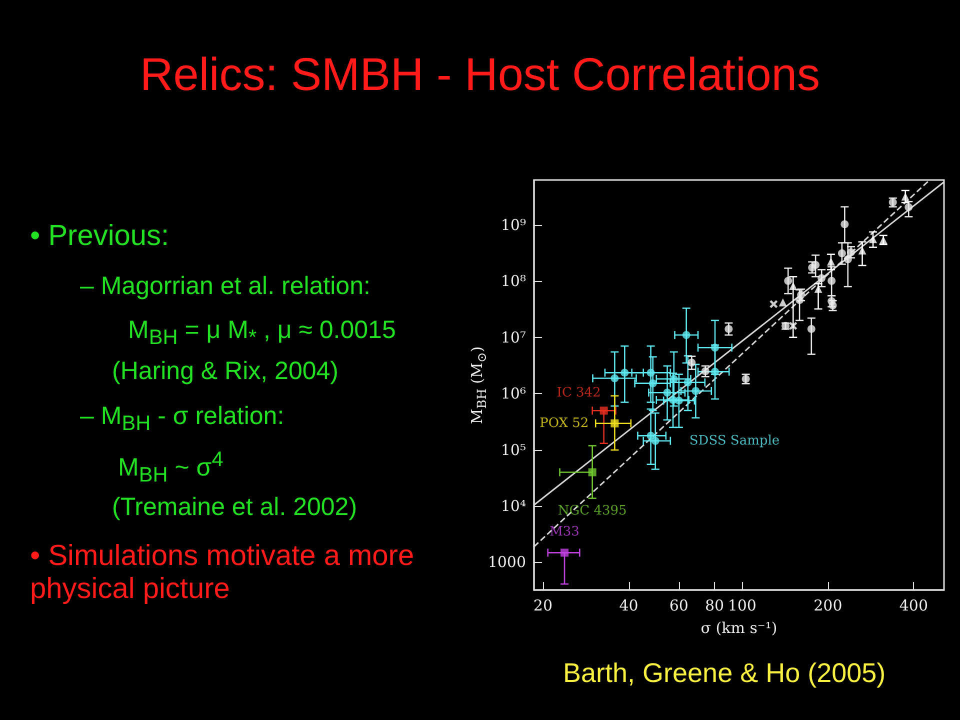 This screenshot has height=720, width=960. What do you see at coordinates (565, 532) in the screenshot?
I see `series-label: M33` at bounding box center [565, 532].